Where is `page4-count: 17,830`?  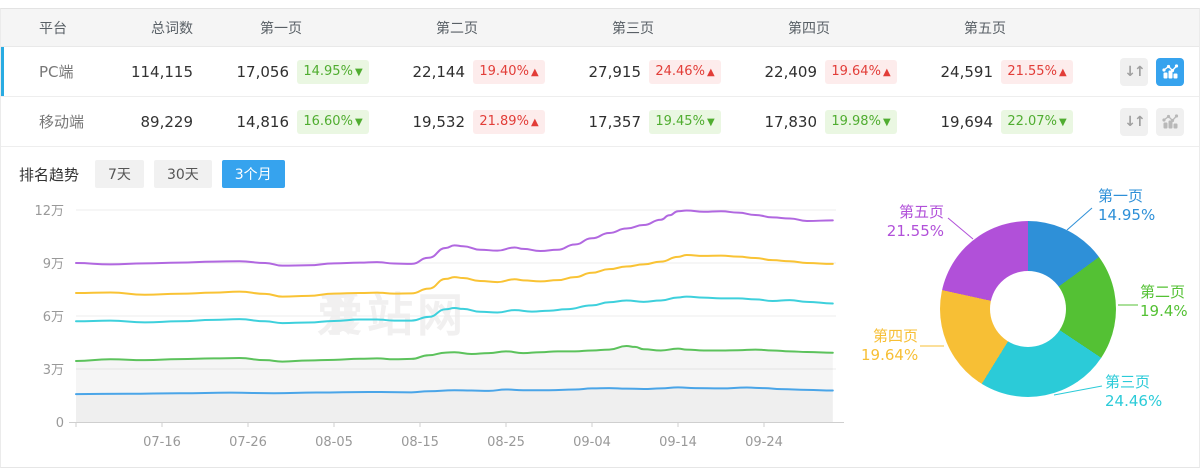 page4-count: 17,830 is located at coordinates (791, 121).